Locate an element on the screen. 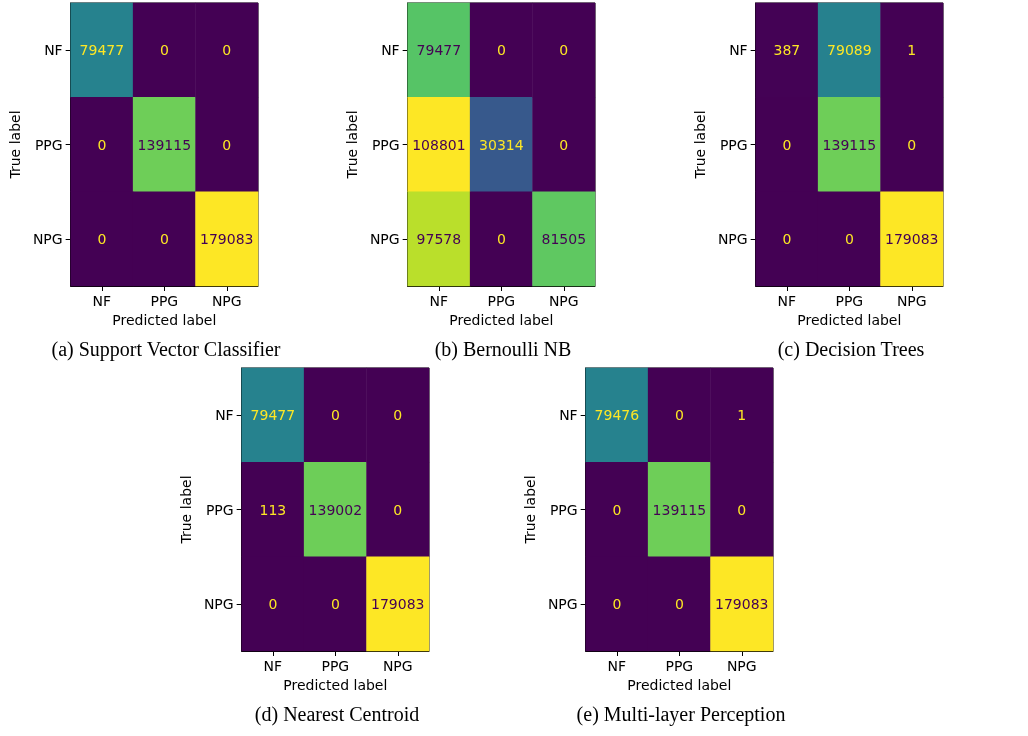 The image size is (1028, 736). data-label: 30314 is located at coordinates (501, 144).